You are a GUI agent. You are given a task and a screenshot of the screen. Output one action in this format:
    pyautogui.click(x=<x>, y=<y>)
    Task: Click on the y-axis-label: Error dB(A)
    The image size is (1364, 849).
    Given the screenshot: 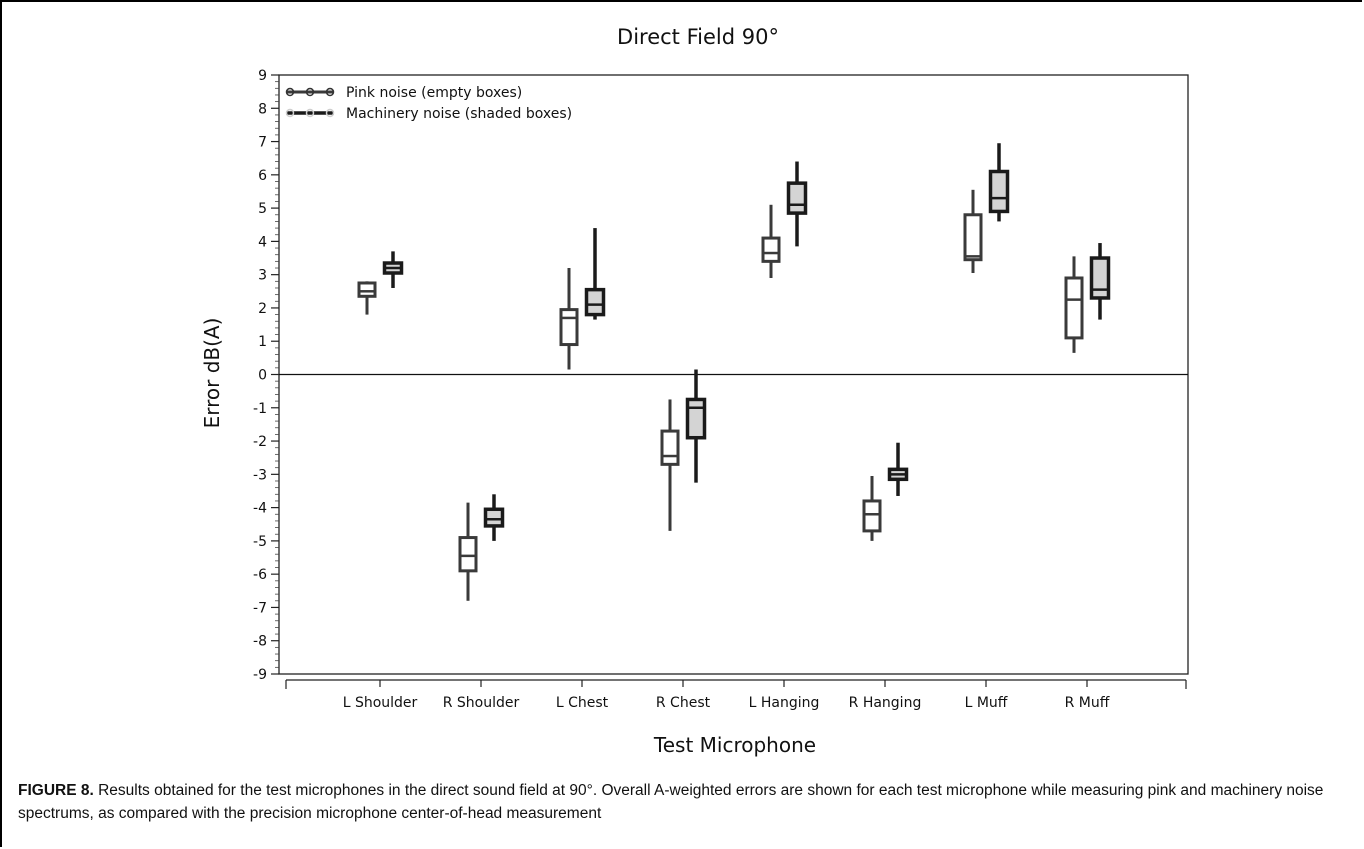 What is the action you would take?
    pyautogui.click(x=212, y=373)
    